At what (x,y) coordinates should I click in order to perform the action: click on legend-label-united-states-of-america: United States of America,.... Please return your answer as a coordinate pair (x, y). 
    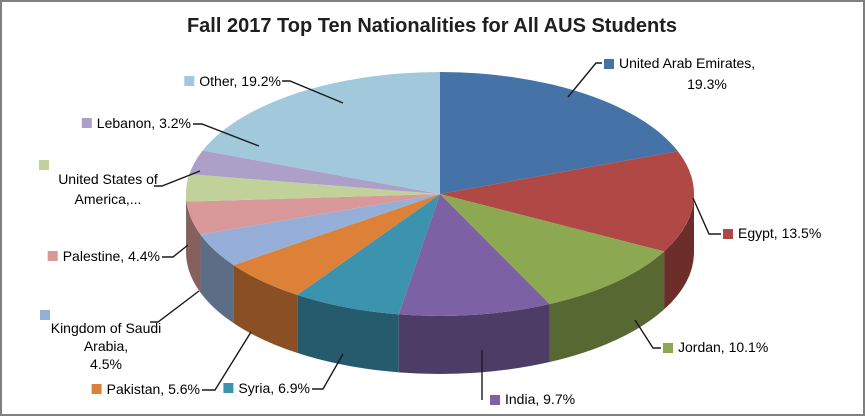
    Looking at the image, I should click on (108, 189).